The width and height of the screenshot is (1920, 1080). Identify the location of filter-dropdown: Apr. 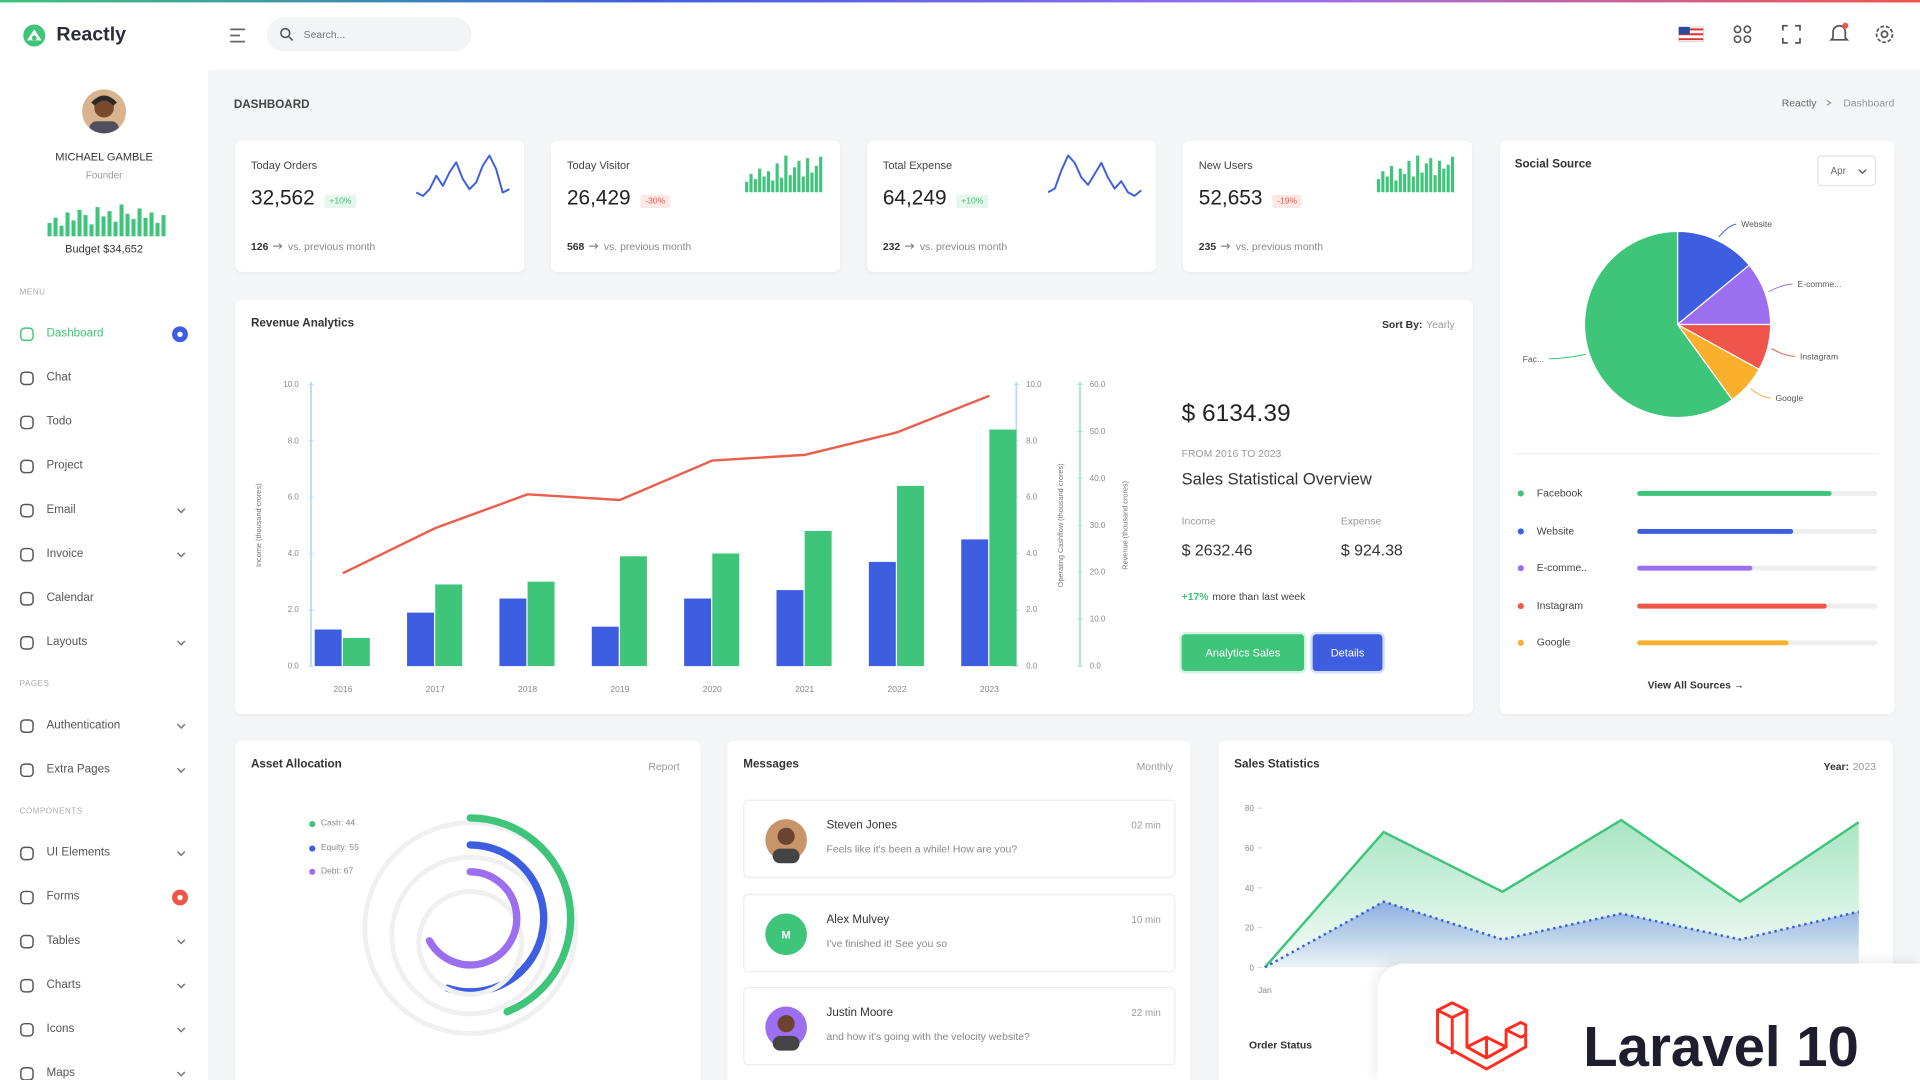
(1846, 171).